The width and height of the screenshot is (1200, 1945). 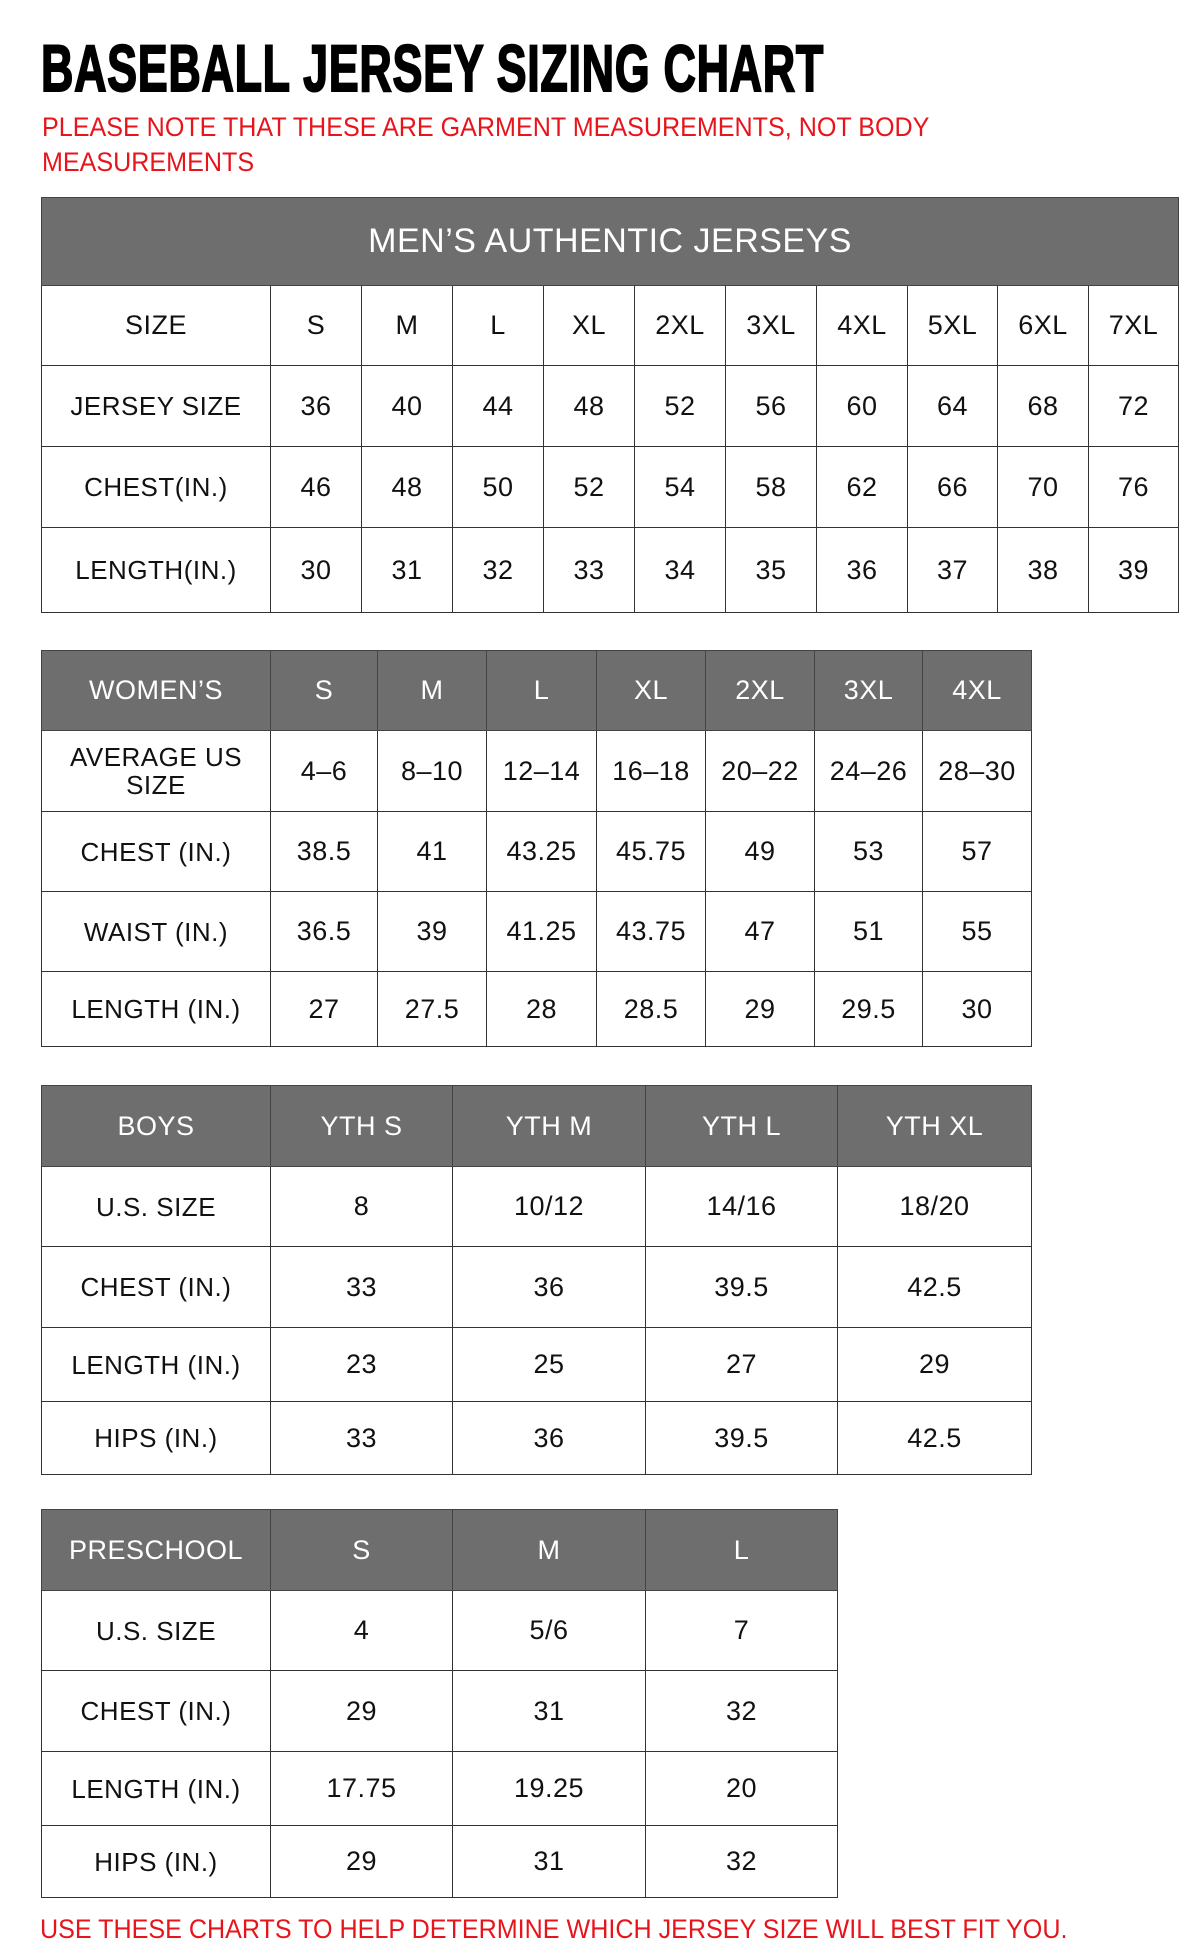 I want to click on measurement-cell: 43.25, so click(x=541, y=851).